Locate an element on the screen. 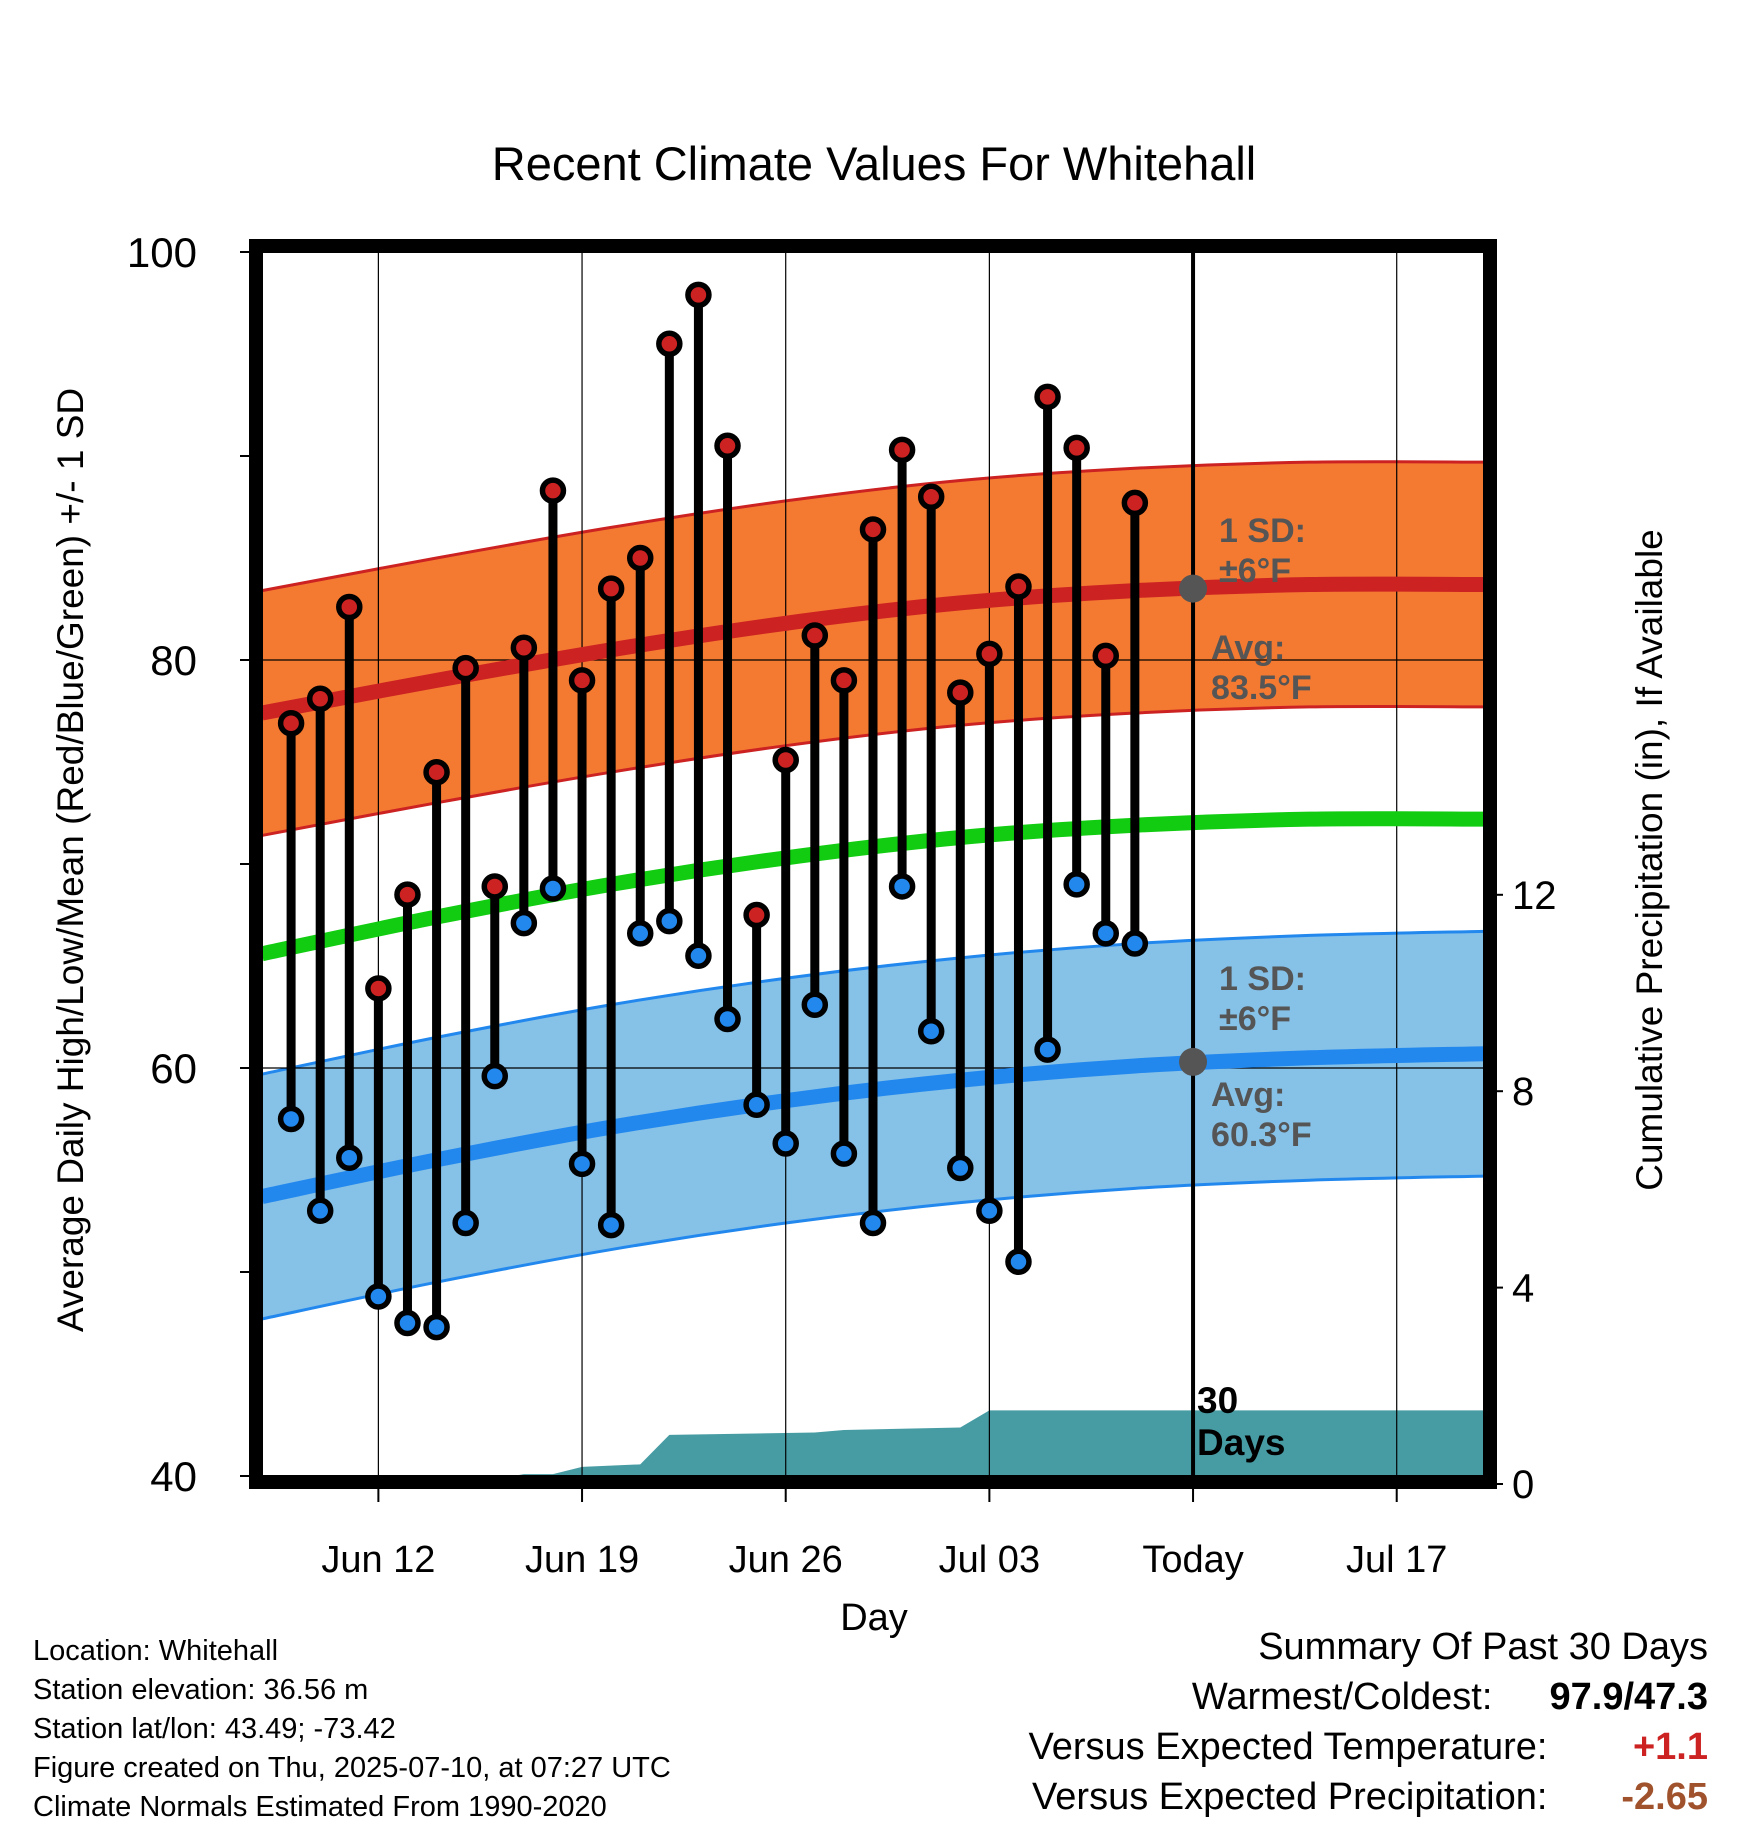  y2-tick-label: 0 is located at coordinates (1523, 1485).